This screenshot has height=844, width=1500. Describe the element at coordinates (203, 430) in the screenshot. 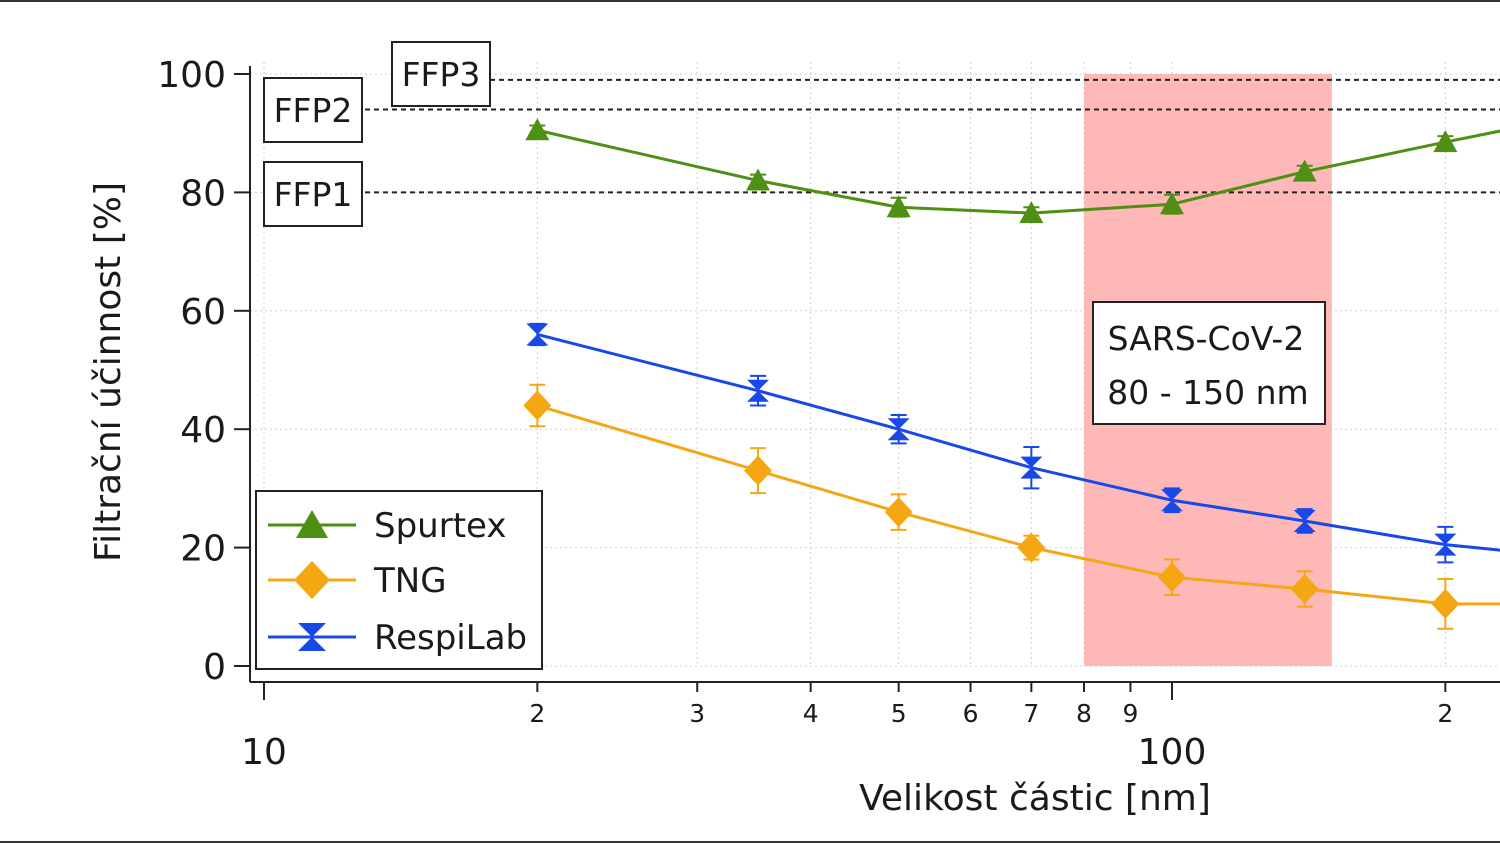

I see `y-tick-label: 40` at that location.